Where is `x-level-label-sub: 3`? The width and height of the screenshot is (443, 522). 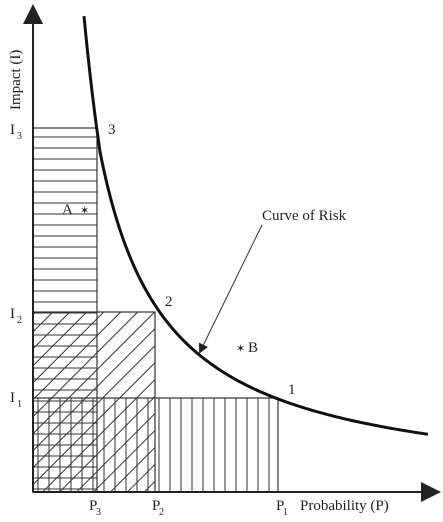 x-level-label-sub: 3 is located at coordinates (98, 512).